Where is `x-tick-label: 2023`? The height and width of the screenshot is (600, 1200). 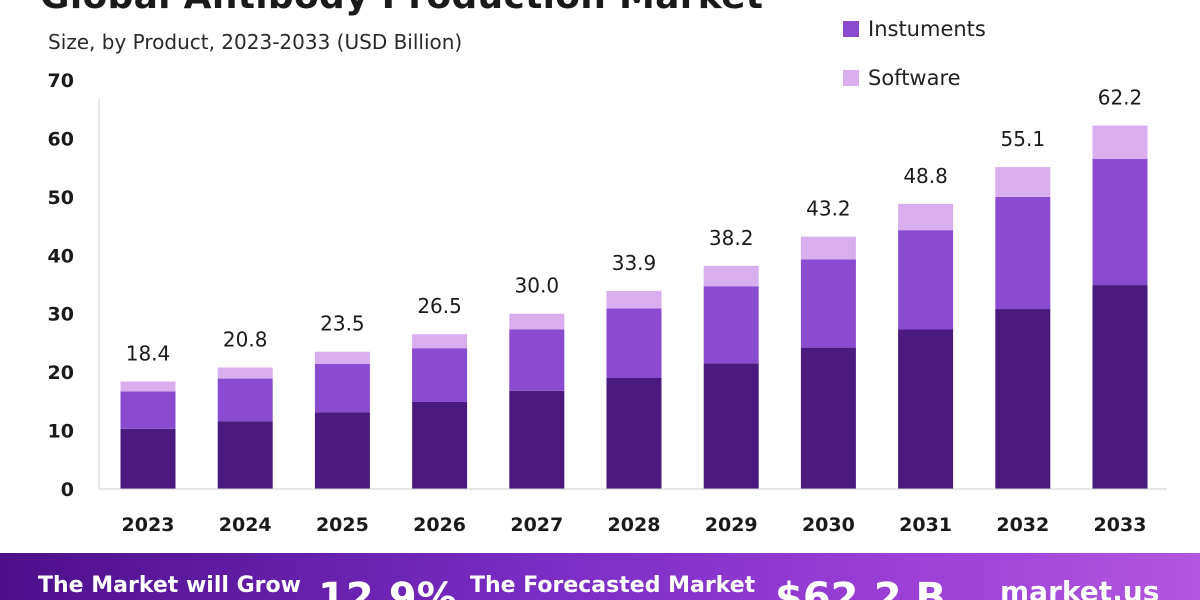
x-tick-label: 2023 is located at coordinates (148, 525).